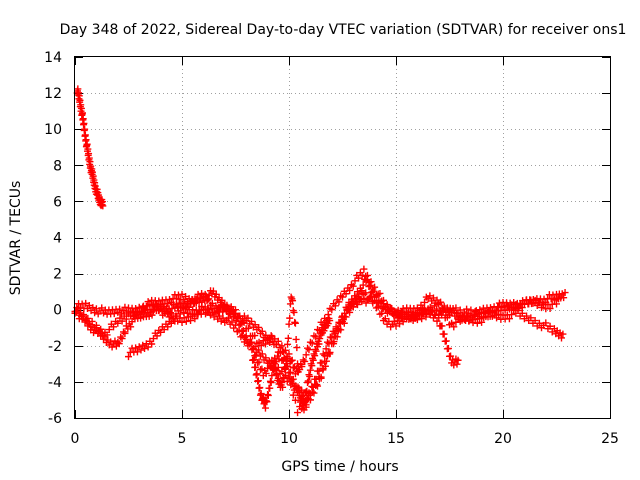 This screenshot has width=640, height=480. I want to click on x-tick-label: 25, so click(610, 439).